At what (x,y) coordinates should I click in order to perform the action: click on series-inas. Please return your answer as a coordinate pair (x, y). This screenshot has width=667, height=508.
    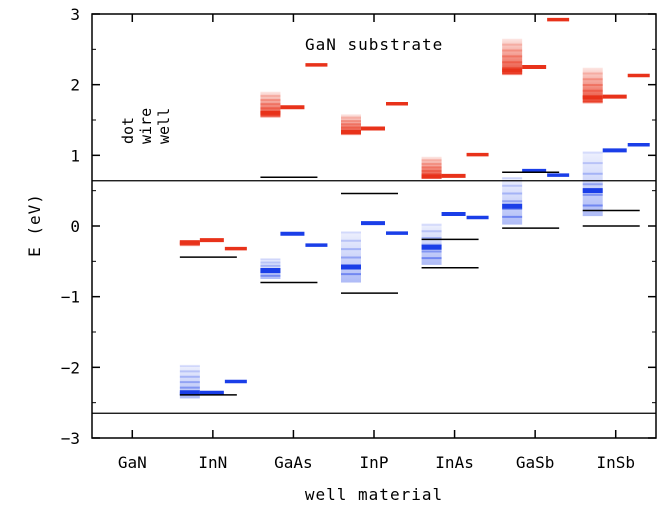
    Looking at the image, I should click on (455, 210).